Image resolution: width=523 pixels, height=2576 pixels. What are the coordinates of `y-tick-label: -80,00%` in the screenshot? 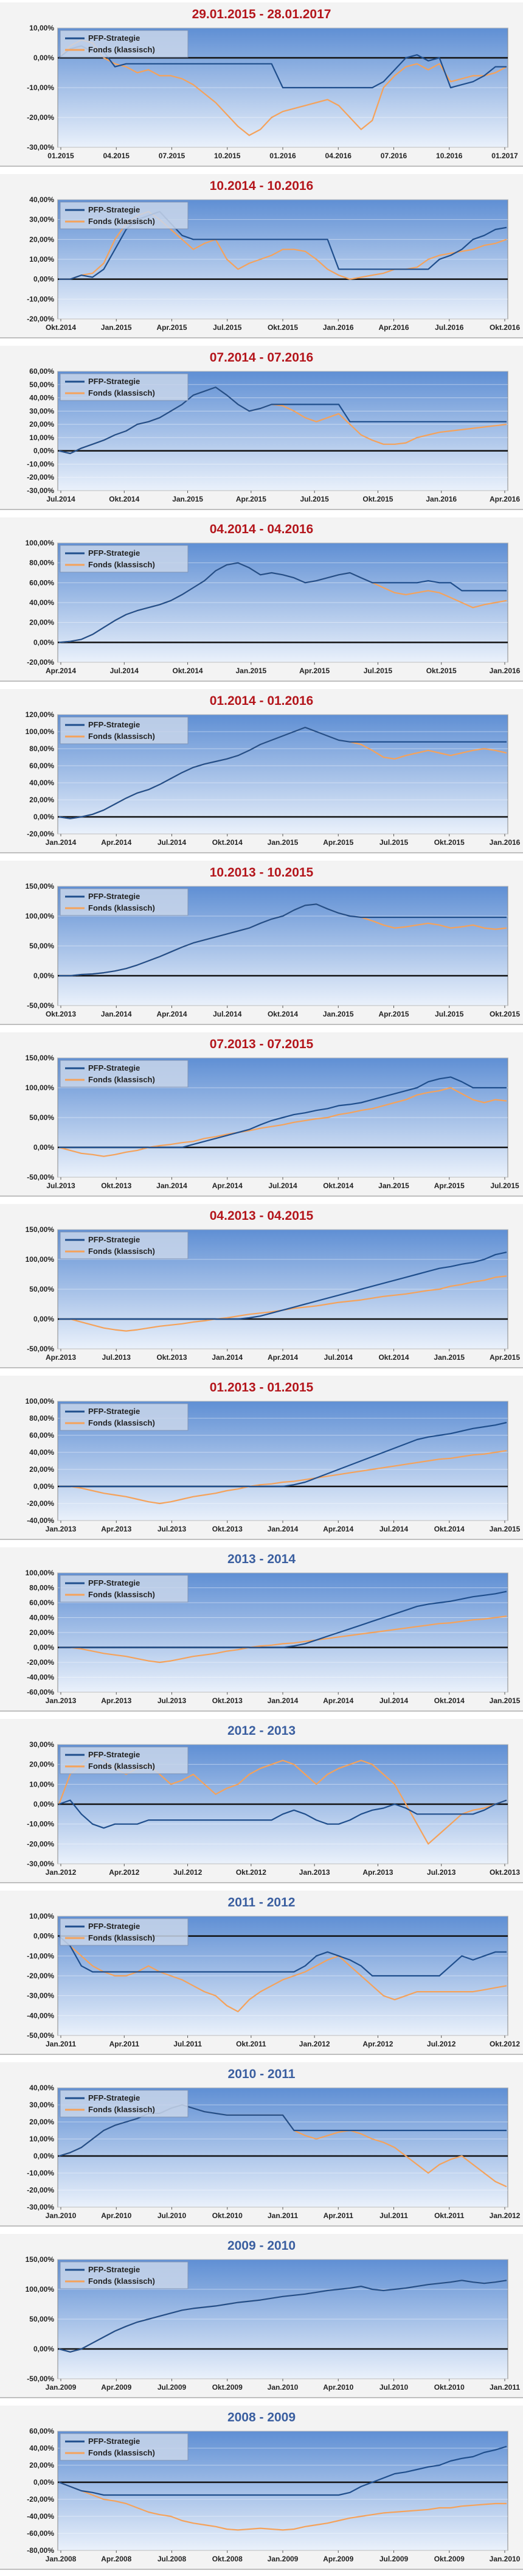 It's located at (41, 2551).